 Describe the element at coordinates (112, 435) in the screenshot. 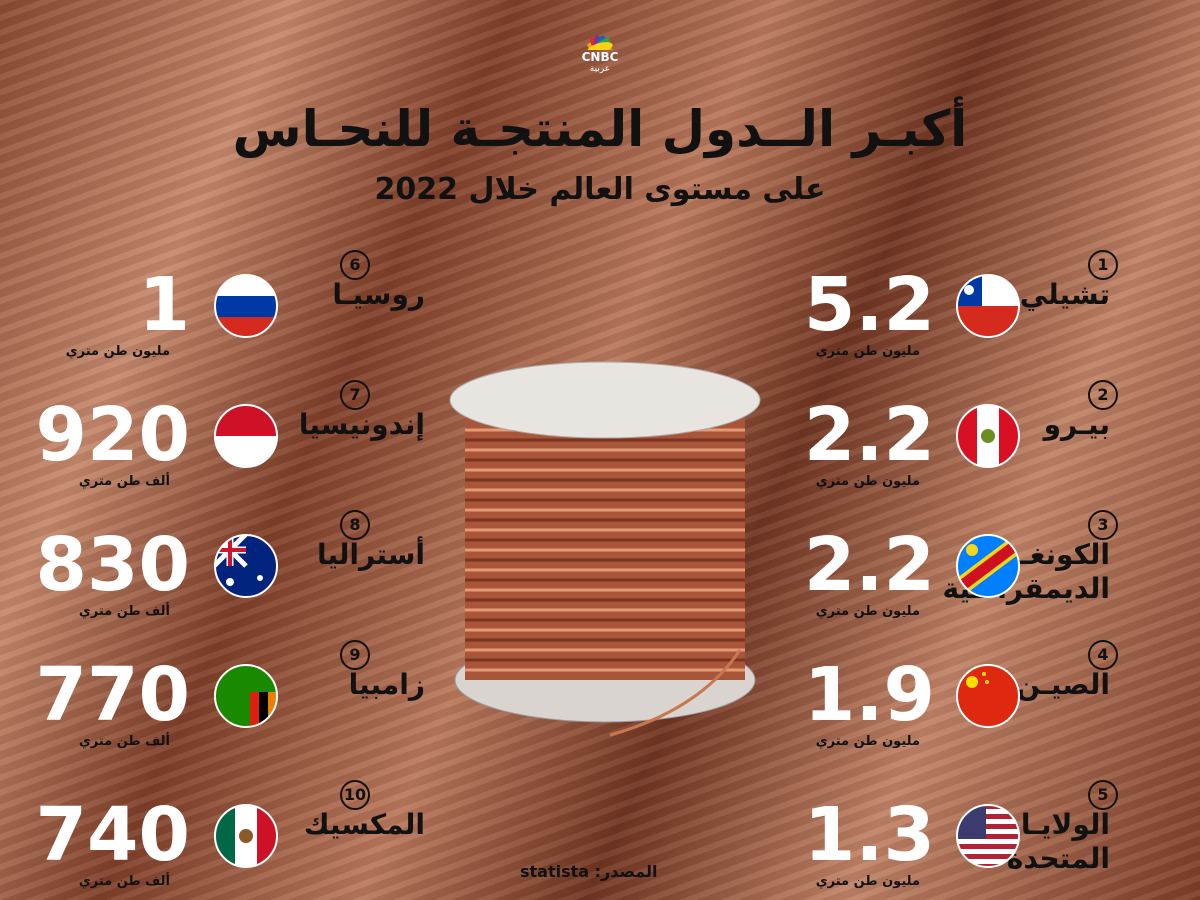

I see `value: 920` at that location.